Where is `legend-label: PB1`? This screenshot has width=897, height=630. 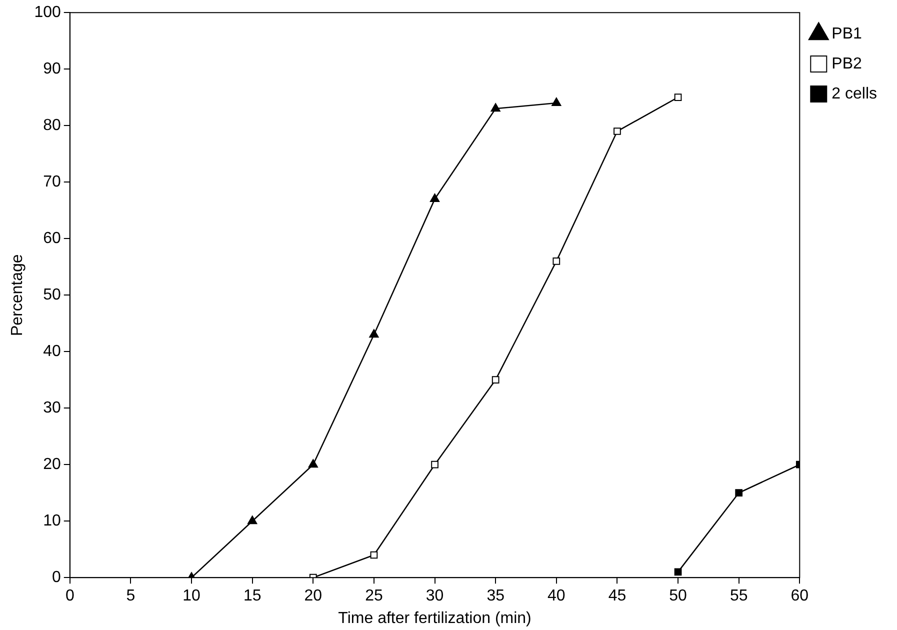 legend-label: PB1 is located at coordinates (847, 33).